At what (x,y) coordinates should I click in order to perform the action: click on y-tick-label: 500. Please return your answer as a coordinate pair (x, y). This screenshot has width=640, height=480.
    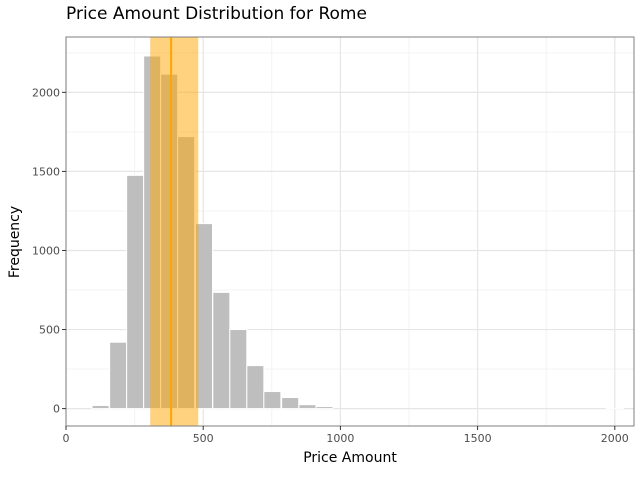
    Looking at the image, I should click on (49, 330).